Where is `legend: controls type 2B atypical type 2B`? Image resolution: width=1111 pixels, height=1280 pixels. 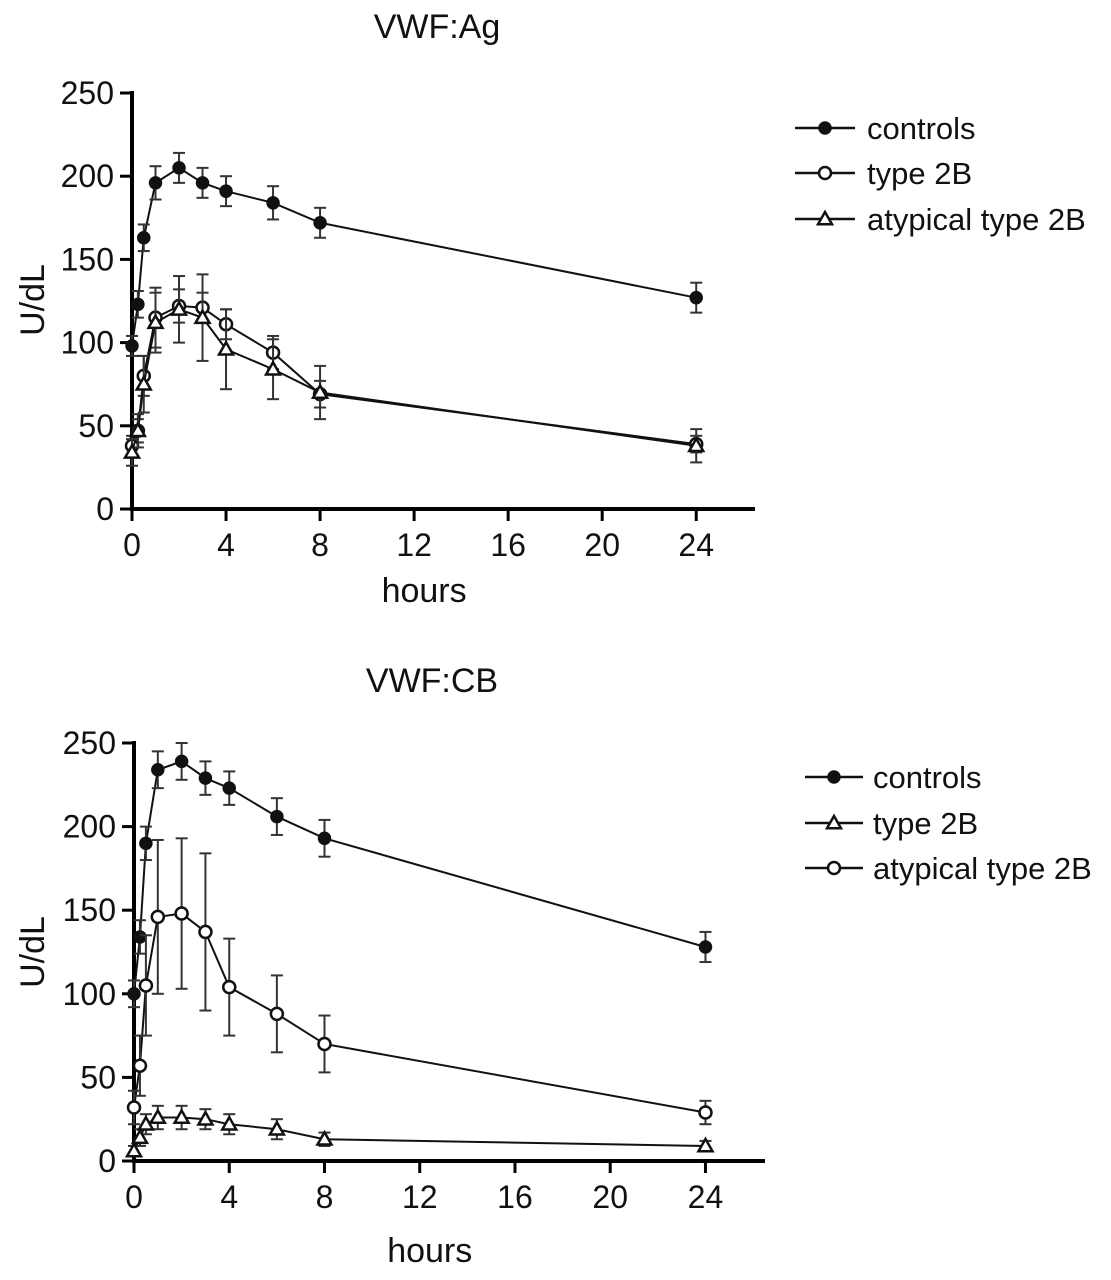 legend: controls type 2B atypical type 2B is located at coordinates (940, 174).